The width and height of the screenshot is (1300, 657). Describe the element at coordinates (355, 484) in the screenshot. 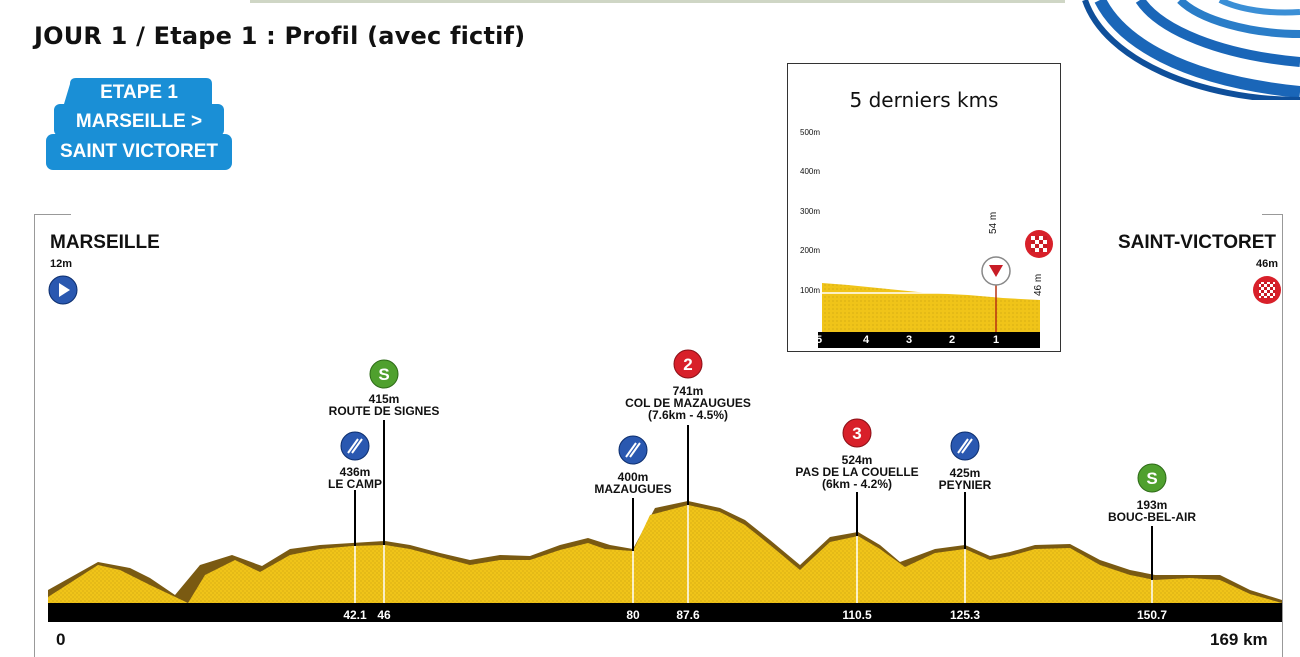

I see `point-name: LE CAMP` at that location.